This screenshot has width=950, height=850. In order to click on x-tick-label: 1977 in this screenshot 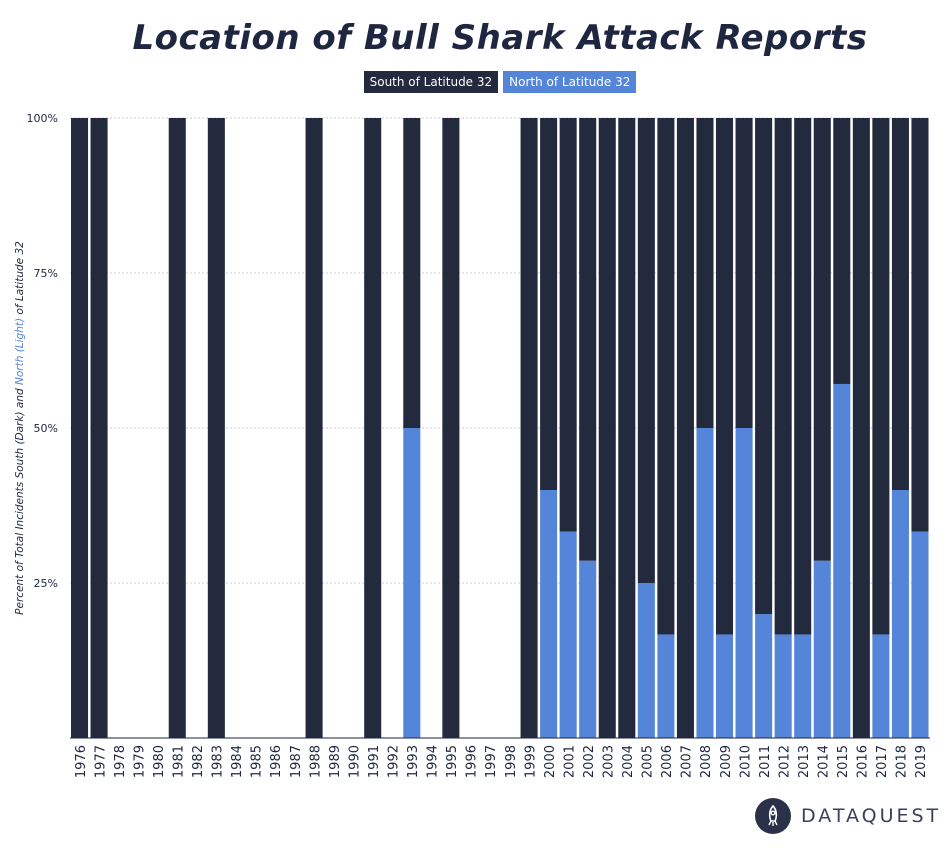, I will do `click(100, 761)`.